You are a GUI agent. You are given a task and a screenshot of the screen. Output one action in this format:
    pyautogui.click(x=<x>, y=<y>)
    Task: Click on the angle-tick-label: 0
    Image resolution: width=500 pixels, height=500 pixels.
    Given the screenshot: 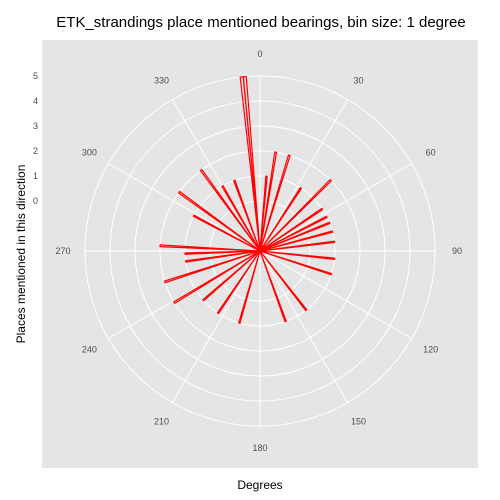 What is the action you would take?
    pyautogui.click(x=259, y=54)
    